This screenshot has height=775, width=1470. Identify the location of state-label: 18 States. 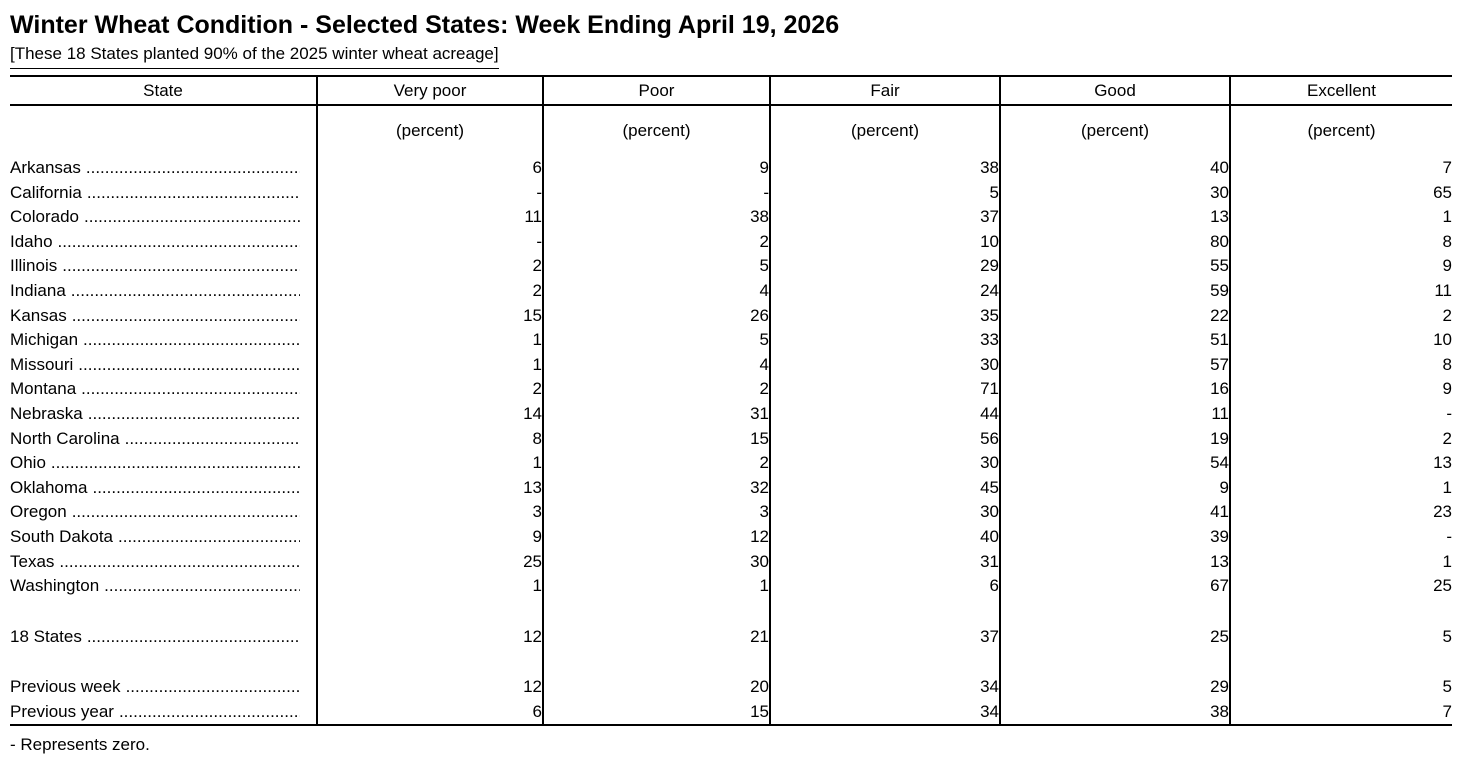
(46, 636).